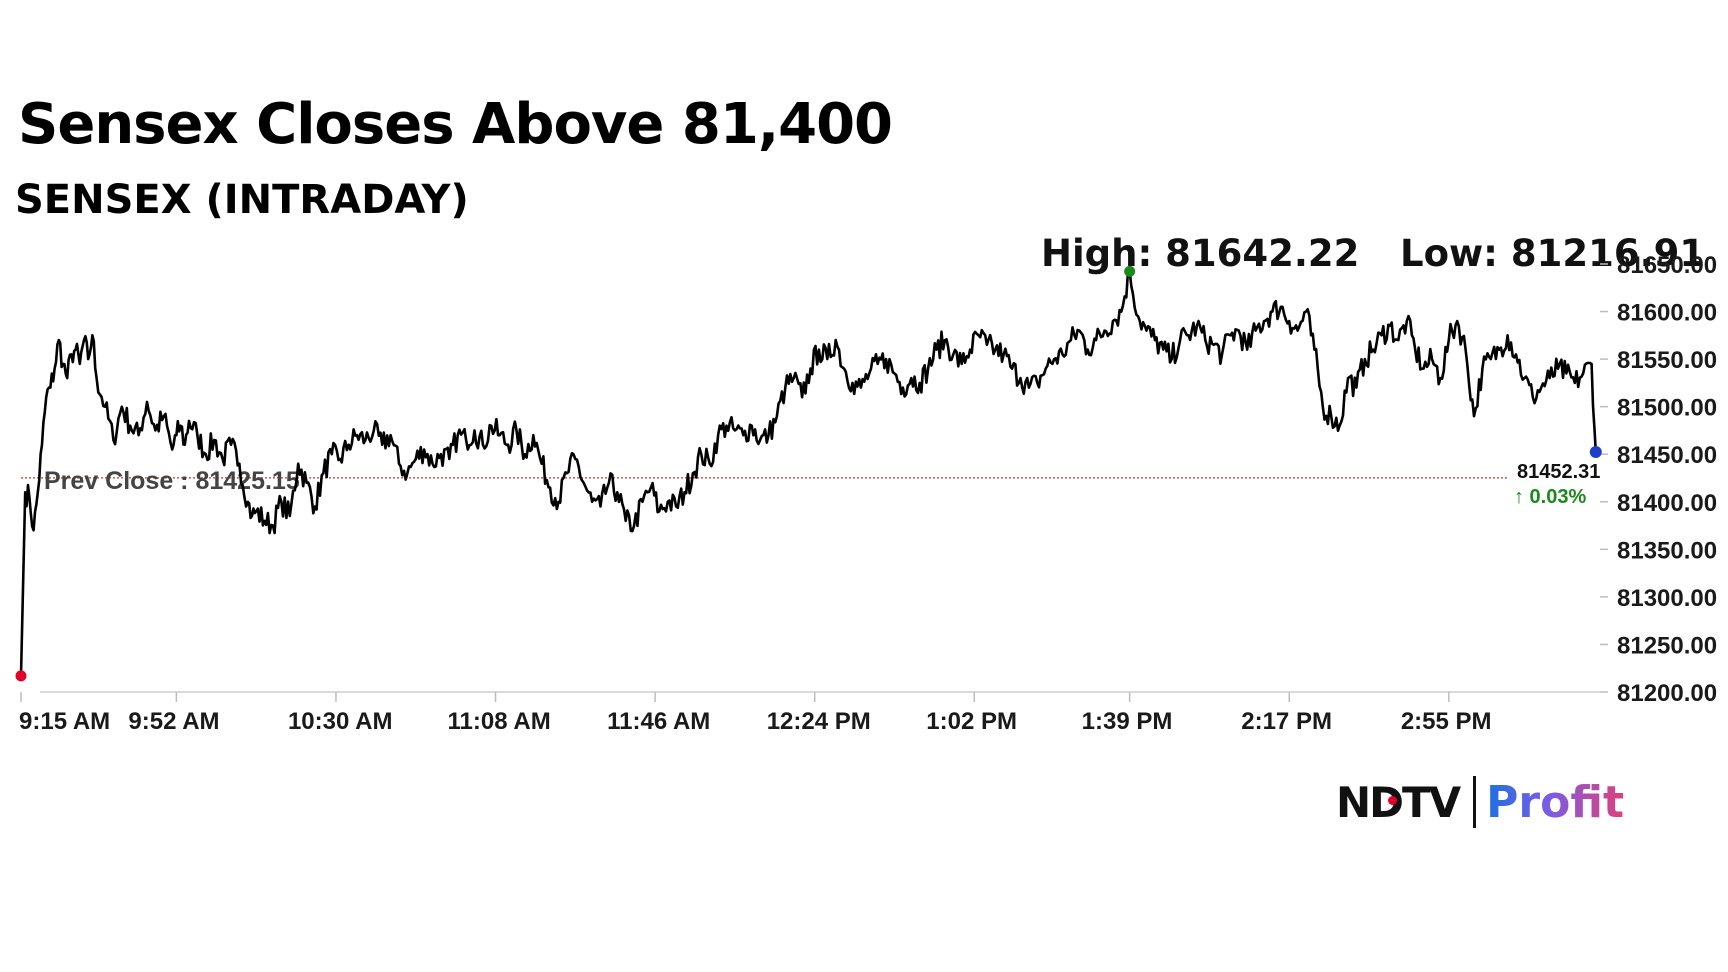 The height and width of the screenshot is (972, 1728). Describe the element at coordinates (1667, 408) in the screenshot. I see `y-tick-label: 81500.00` at that location.